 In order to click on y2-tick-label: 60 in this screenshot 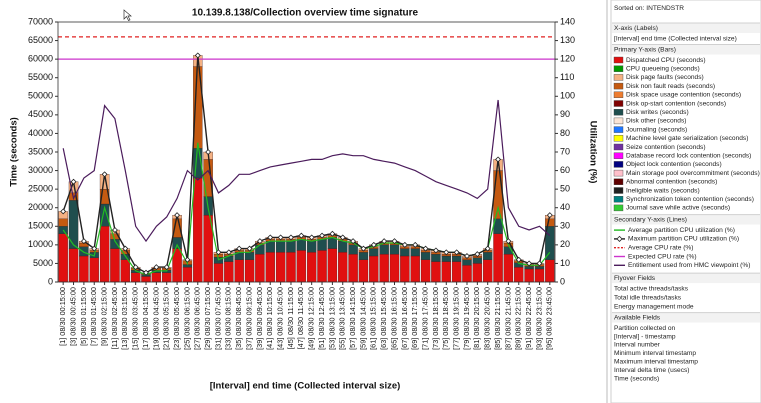, I will do `click(565, 170)`.